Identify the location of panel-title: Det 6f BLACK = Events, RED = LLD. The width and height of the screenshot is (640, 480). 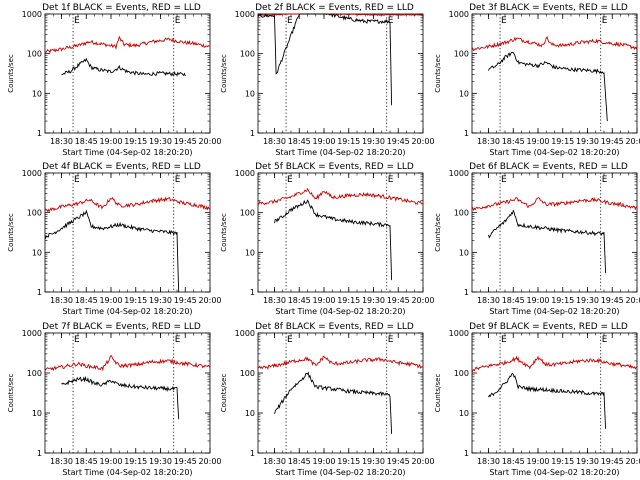
(548, 167).